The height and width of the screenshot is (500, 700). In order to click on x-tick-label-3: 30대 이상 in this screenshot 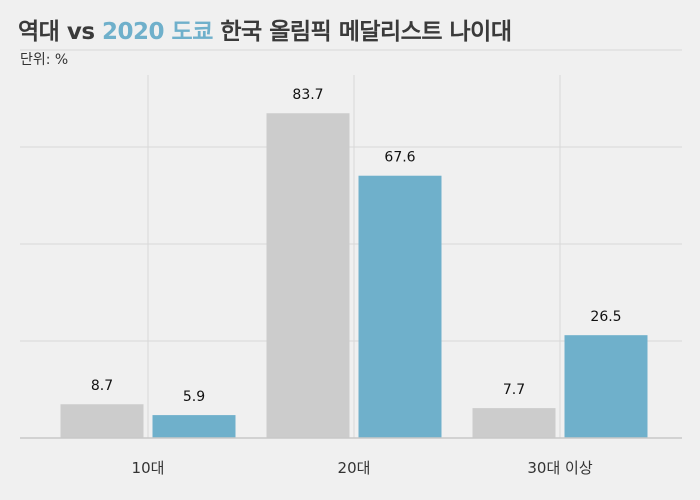, I will do `click(559, 468)`.